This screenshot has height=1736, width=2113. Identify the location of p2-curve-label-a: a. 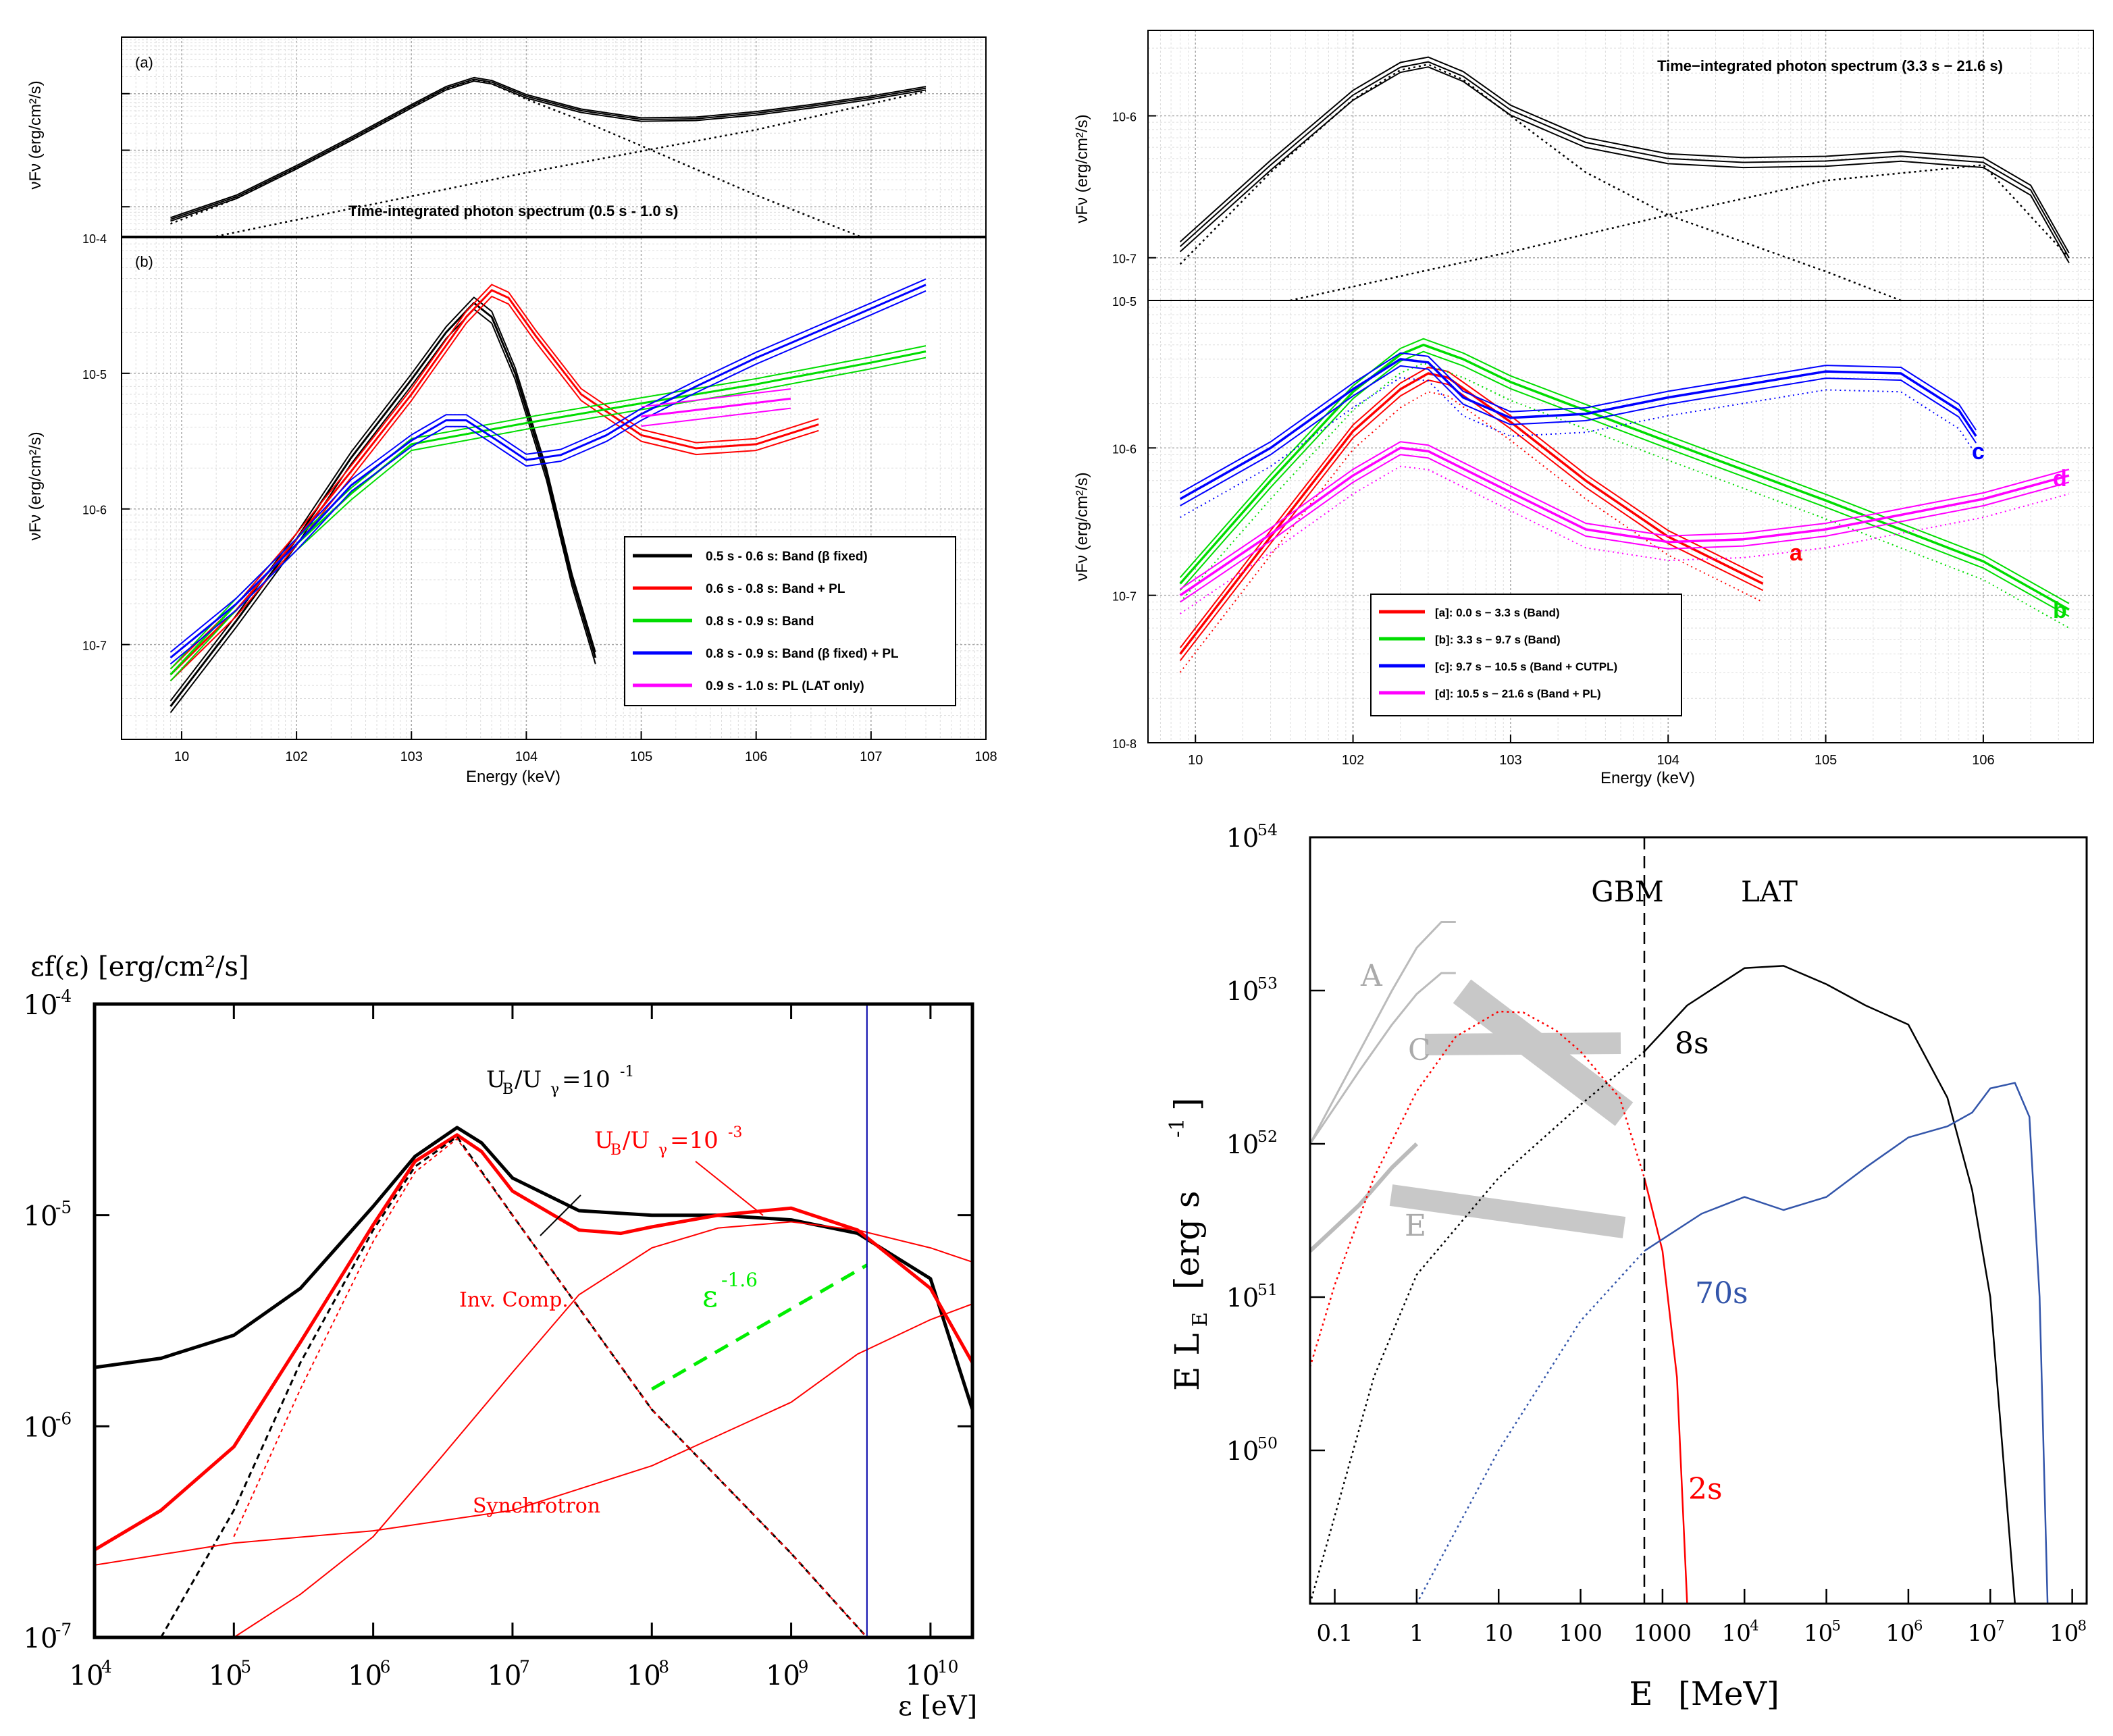
(1796, 553).